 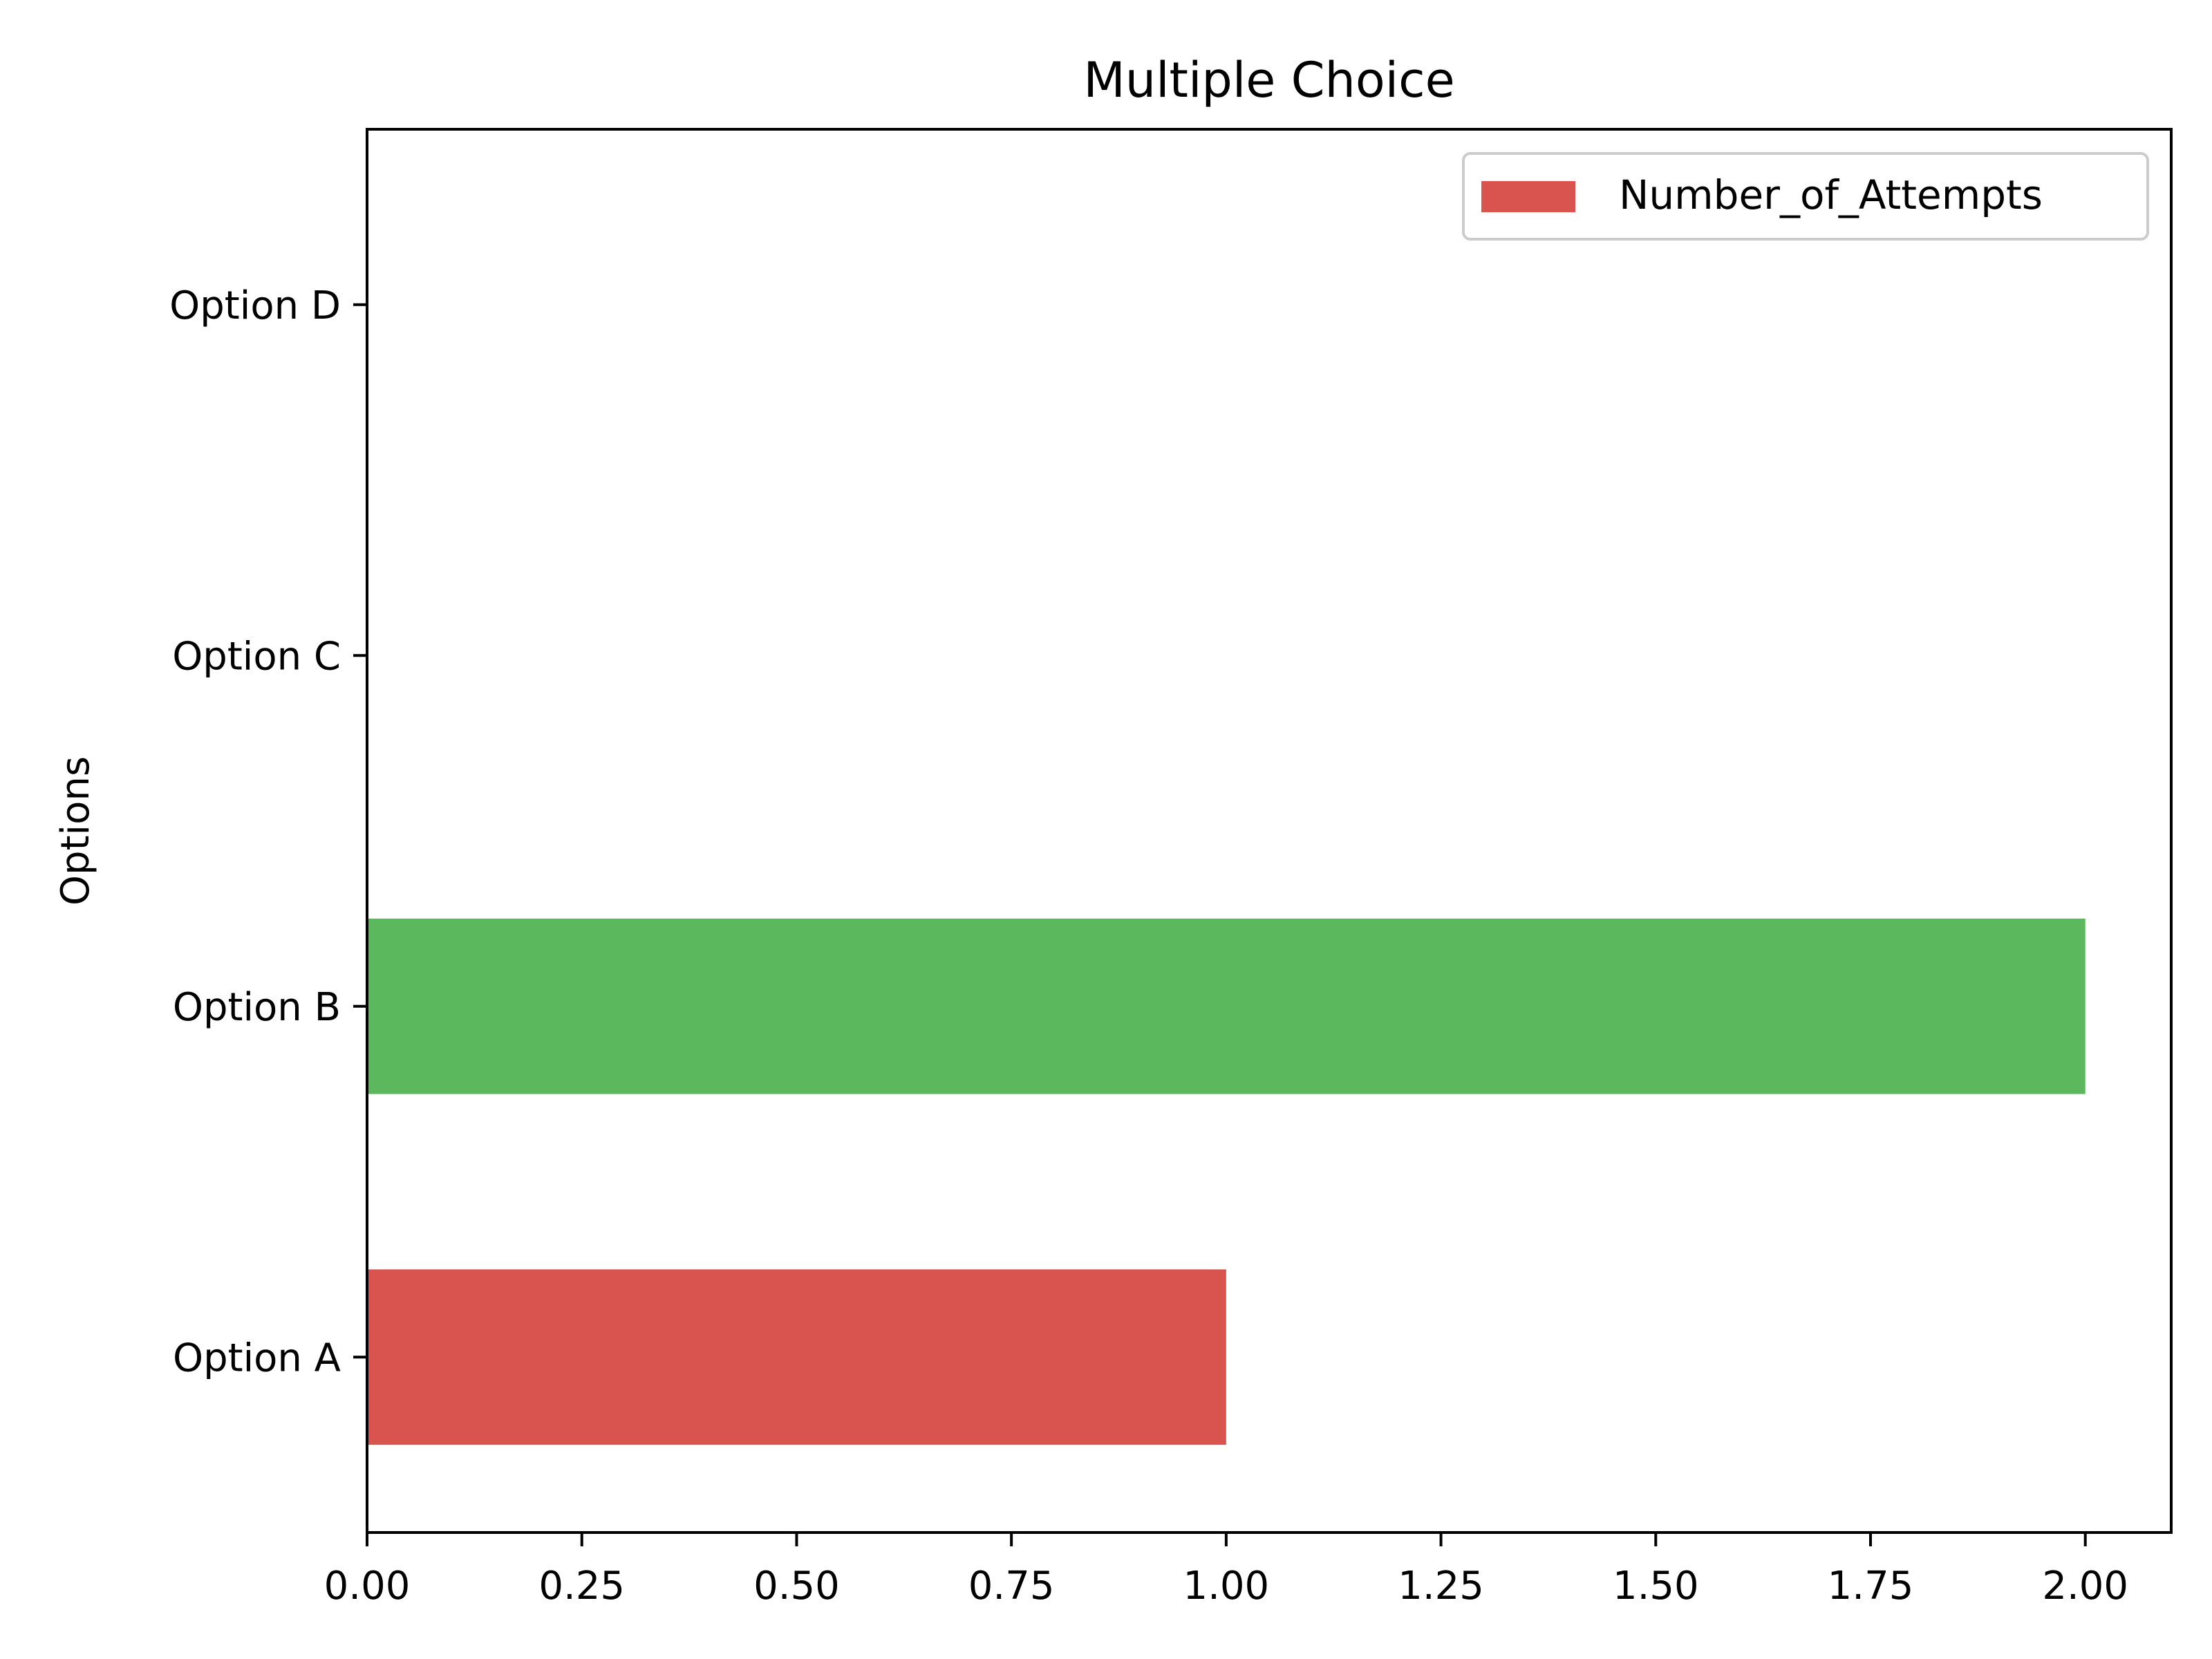 I want to click on chart-title: Multiple Choice, so click(x=1268, y=80).